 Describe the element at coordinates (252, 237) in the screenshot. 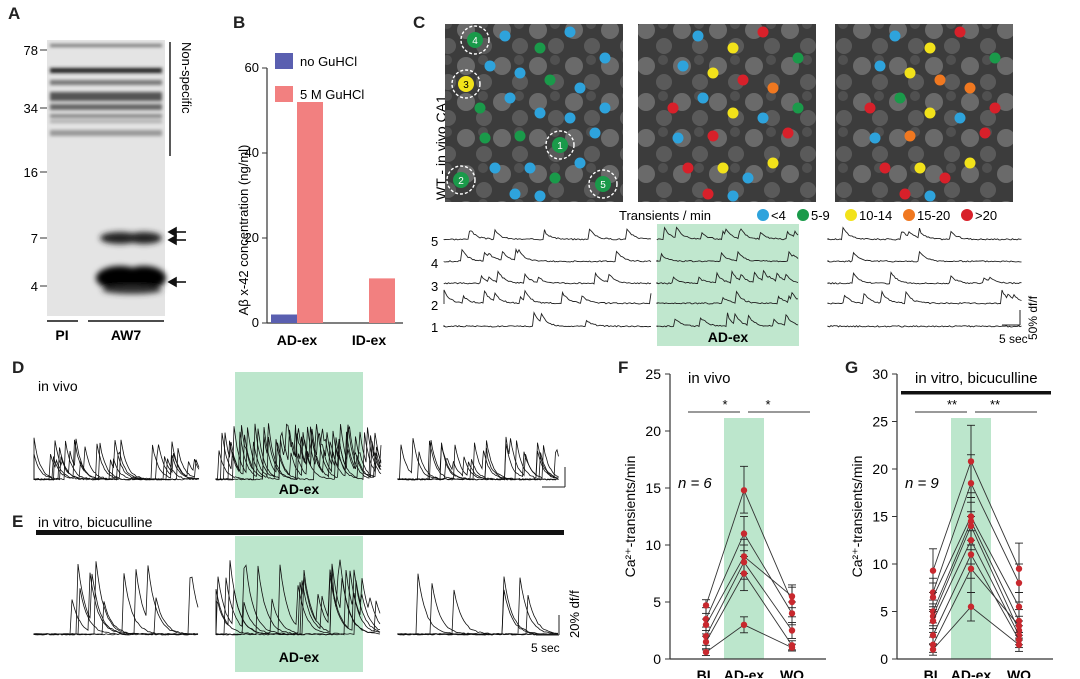

I see `abeta-y-tick-label: 20` at that location.